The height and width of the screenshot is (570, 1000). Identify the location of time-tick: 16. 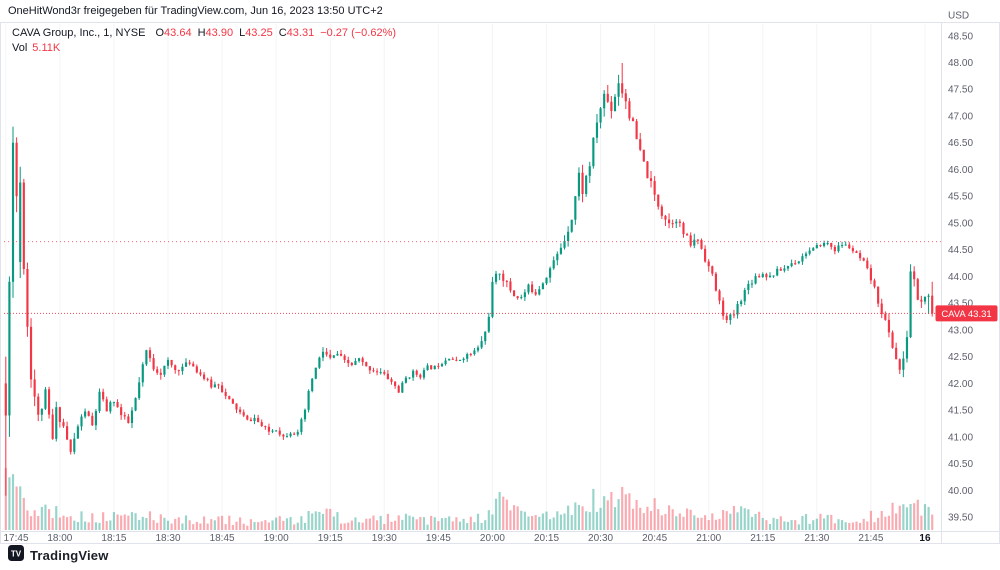
(925, 538).